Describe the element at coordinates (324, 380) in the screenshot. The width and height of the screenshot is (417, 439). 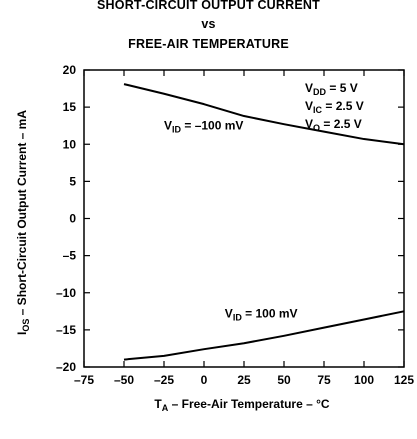
I see `x-tick-label: 75` at that location.